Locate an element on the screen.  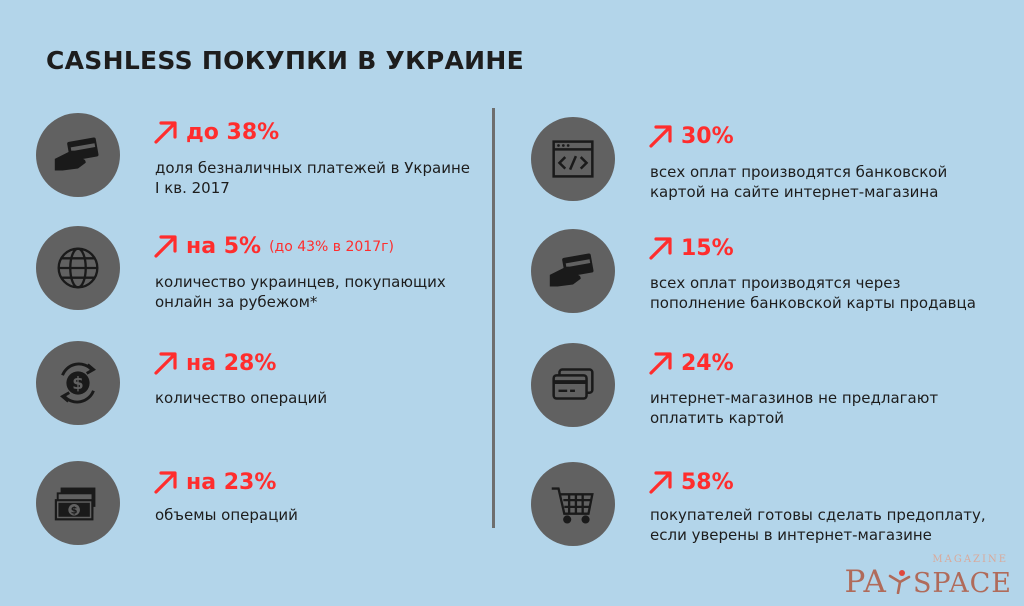
description-line: пополнение банковской карты продавца is located at coordinates (813, 303).